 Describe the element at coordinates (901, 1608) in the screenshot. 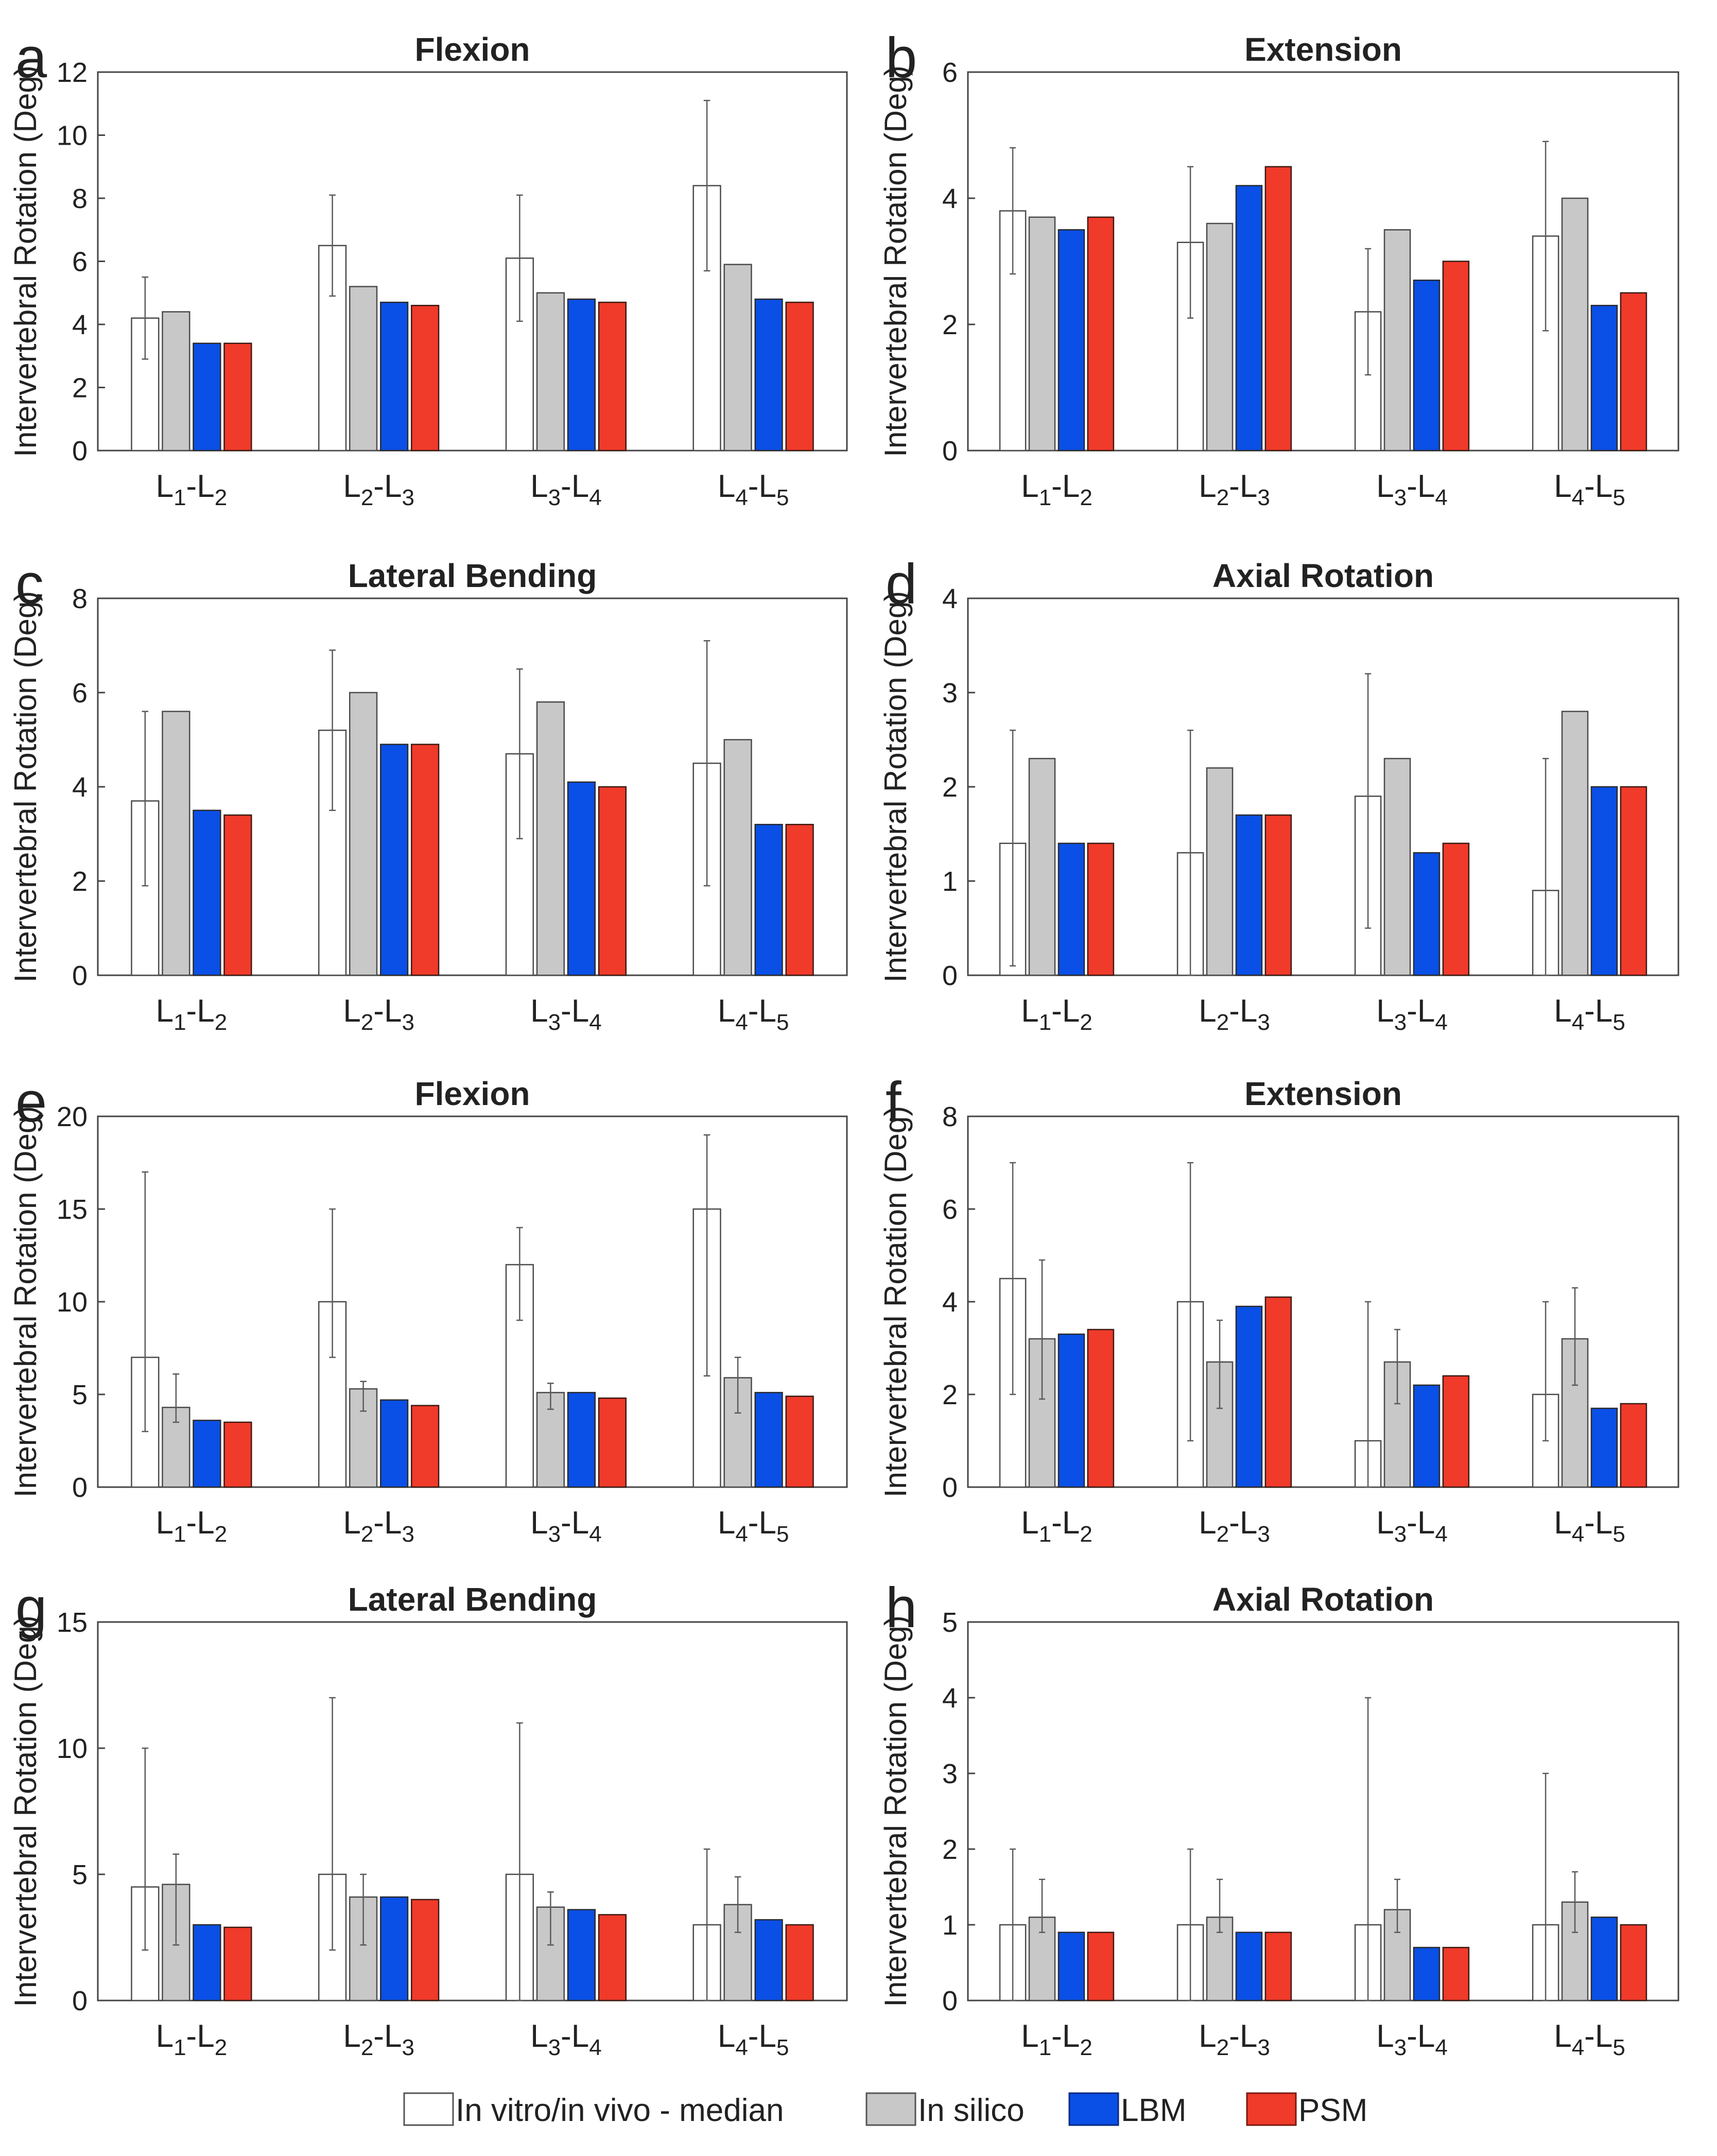

I see `panel-letter: h` at that location.